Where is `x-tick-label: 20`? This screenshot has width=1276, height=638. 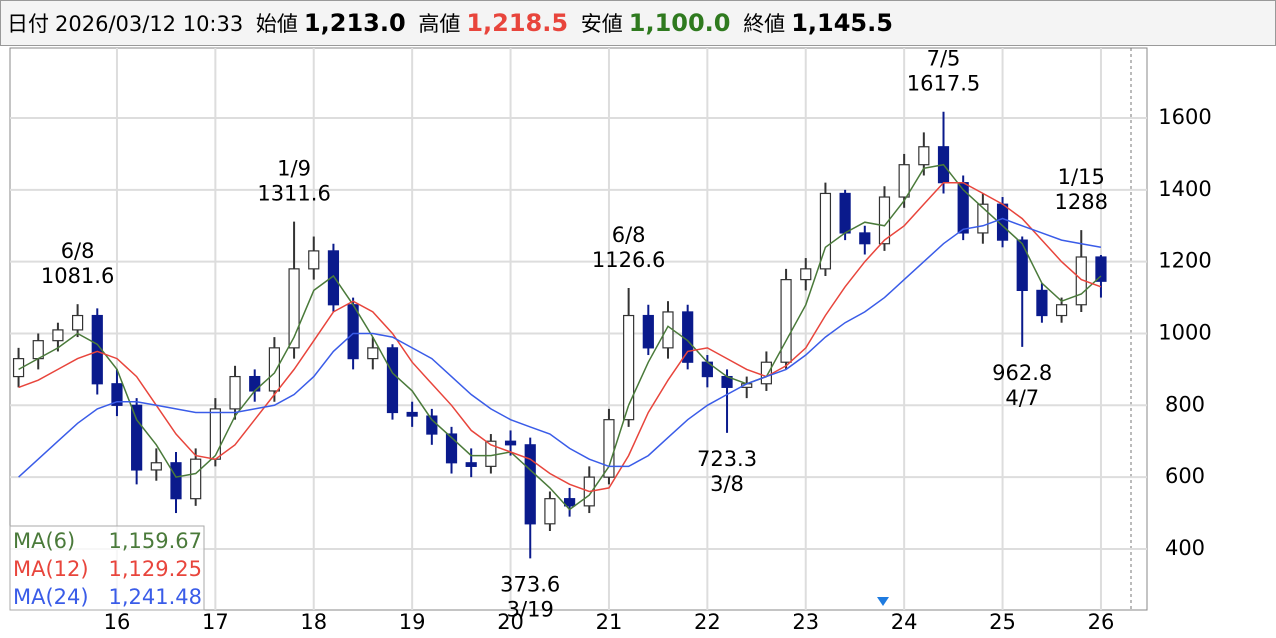
x-tick-label: 20 is located at coordinates (510, 622).